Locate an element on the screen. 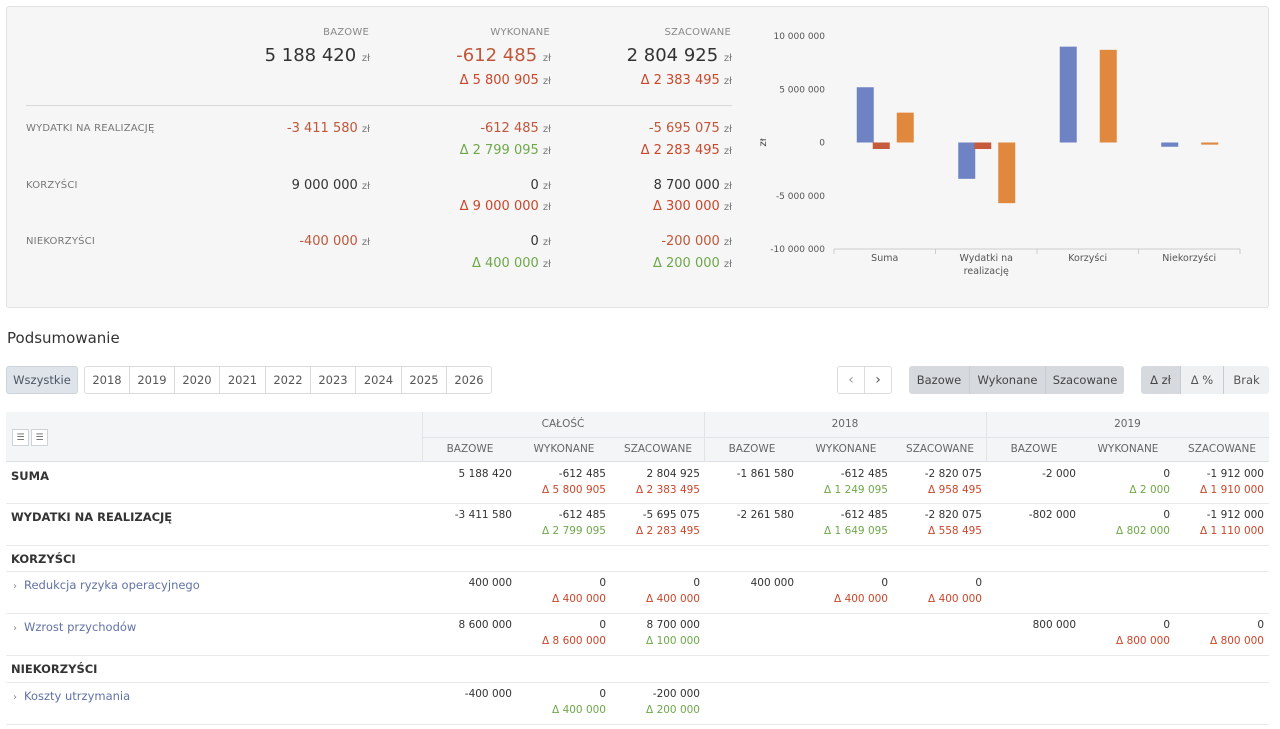  table-cell-value: -802 000 is located at coordinates (1052, 515).